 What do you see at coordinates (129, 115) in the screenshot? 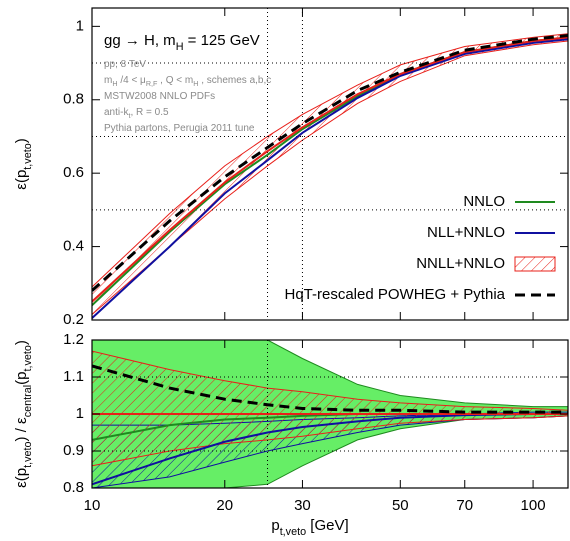
I see `annotation-part: t` at bounding box center [129, 115].